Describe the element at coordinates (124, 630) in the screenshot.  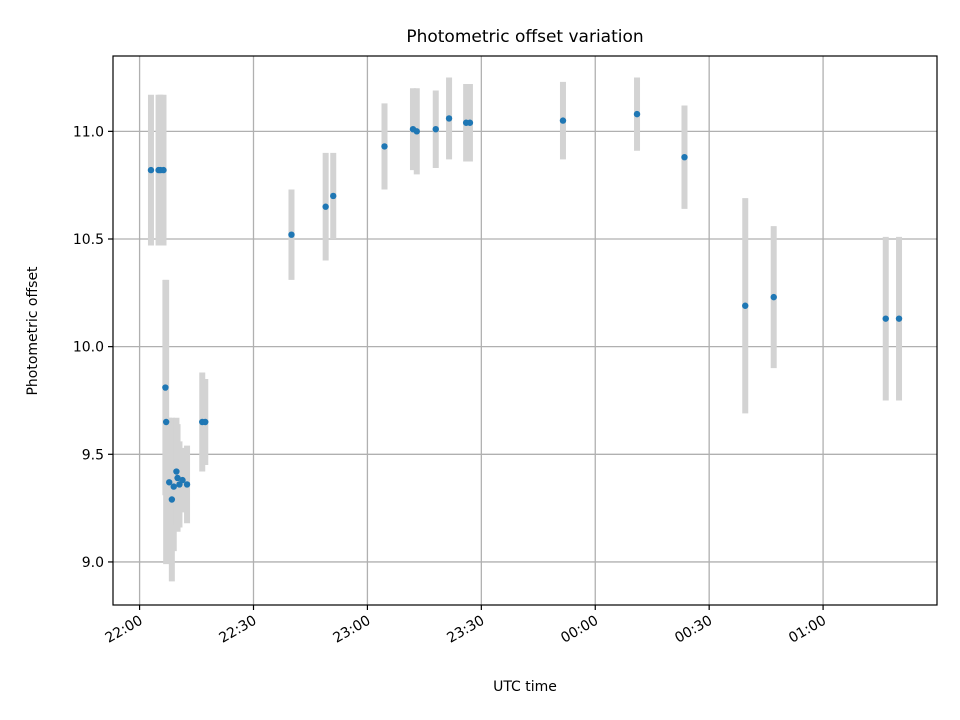
I see `x-tick-label: 22:00` at that location.